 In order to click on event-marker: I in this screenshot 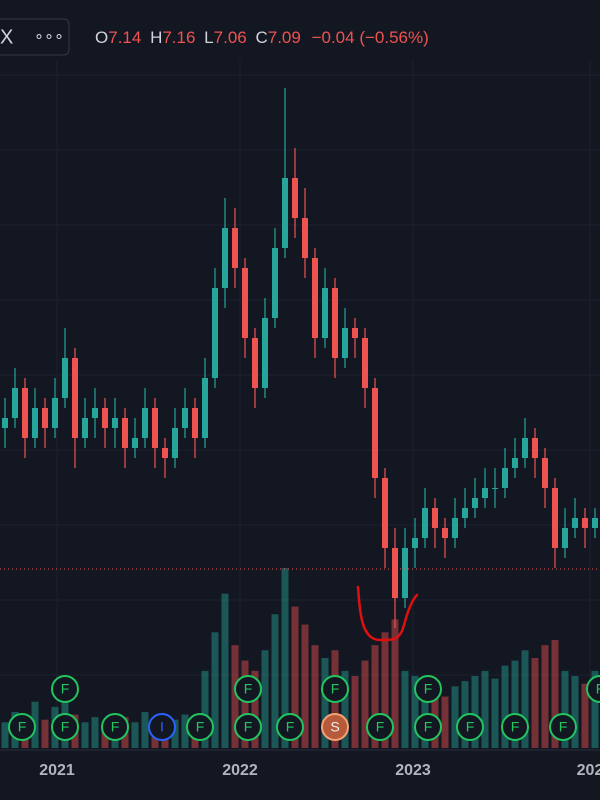, I will do `click(162, 727)`.